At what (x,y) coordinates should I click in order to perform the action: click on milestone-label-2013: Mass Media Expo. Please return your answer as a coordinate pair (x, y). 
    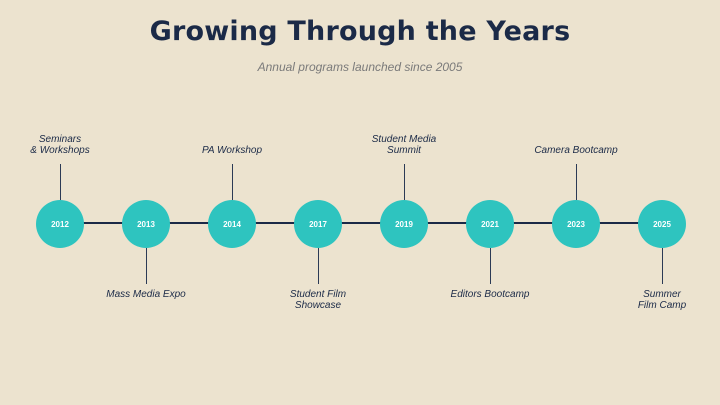
    Looking at the image, I should click on (146, 294).